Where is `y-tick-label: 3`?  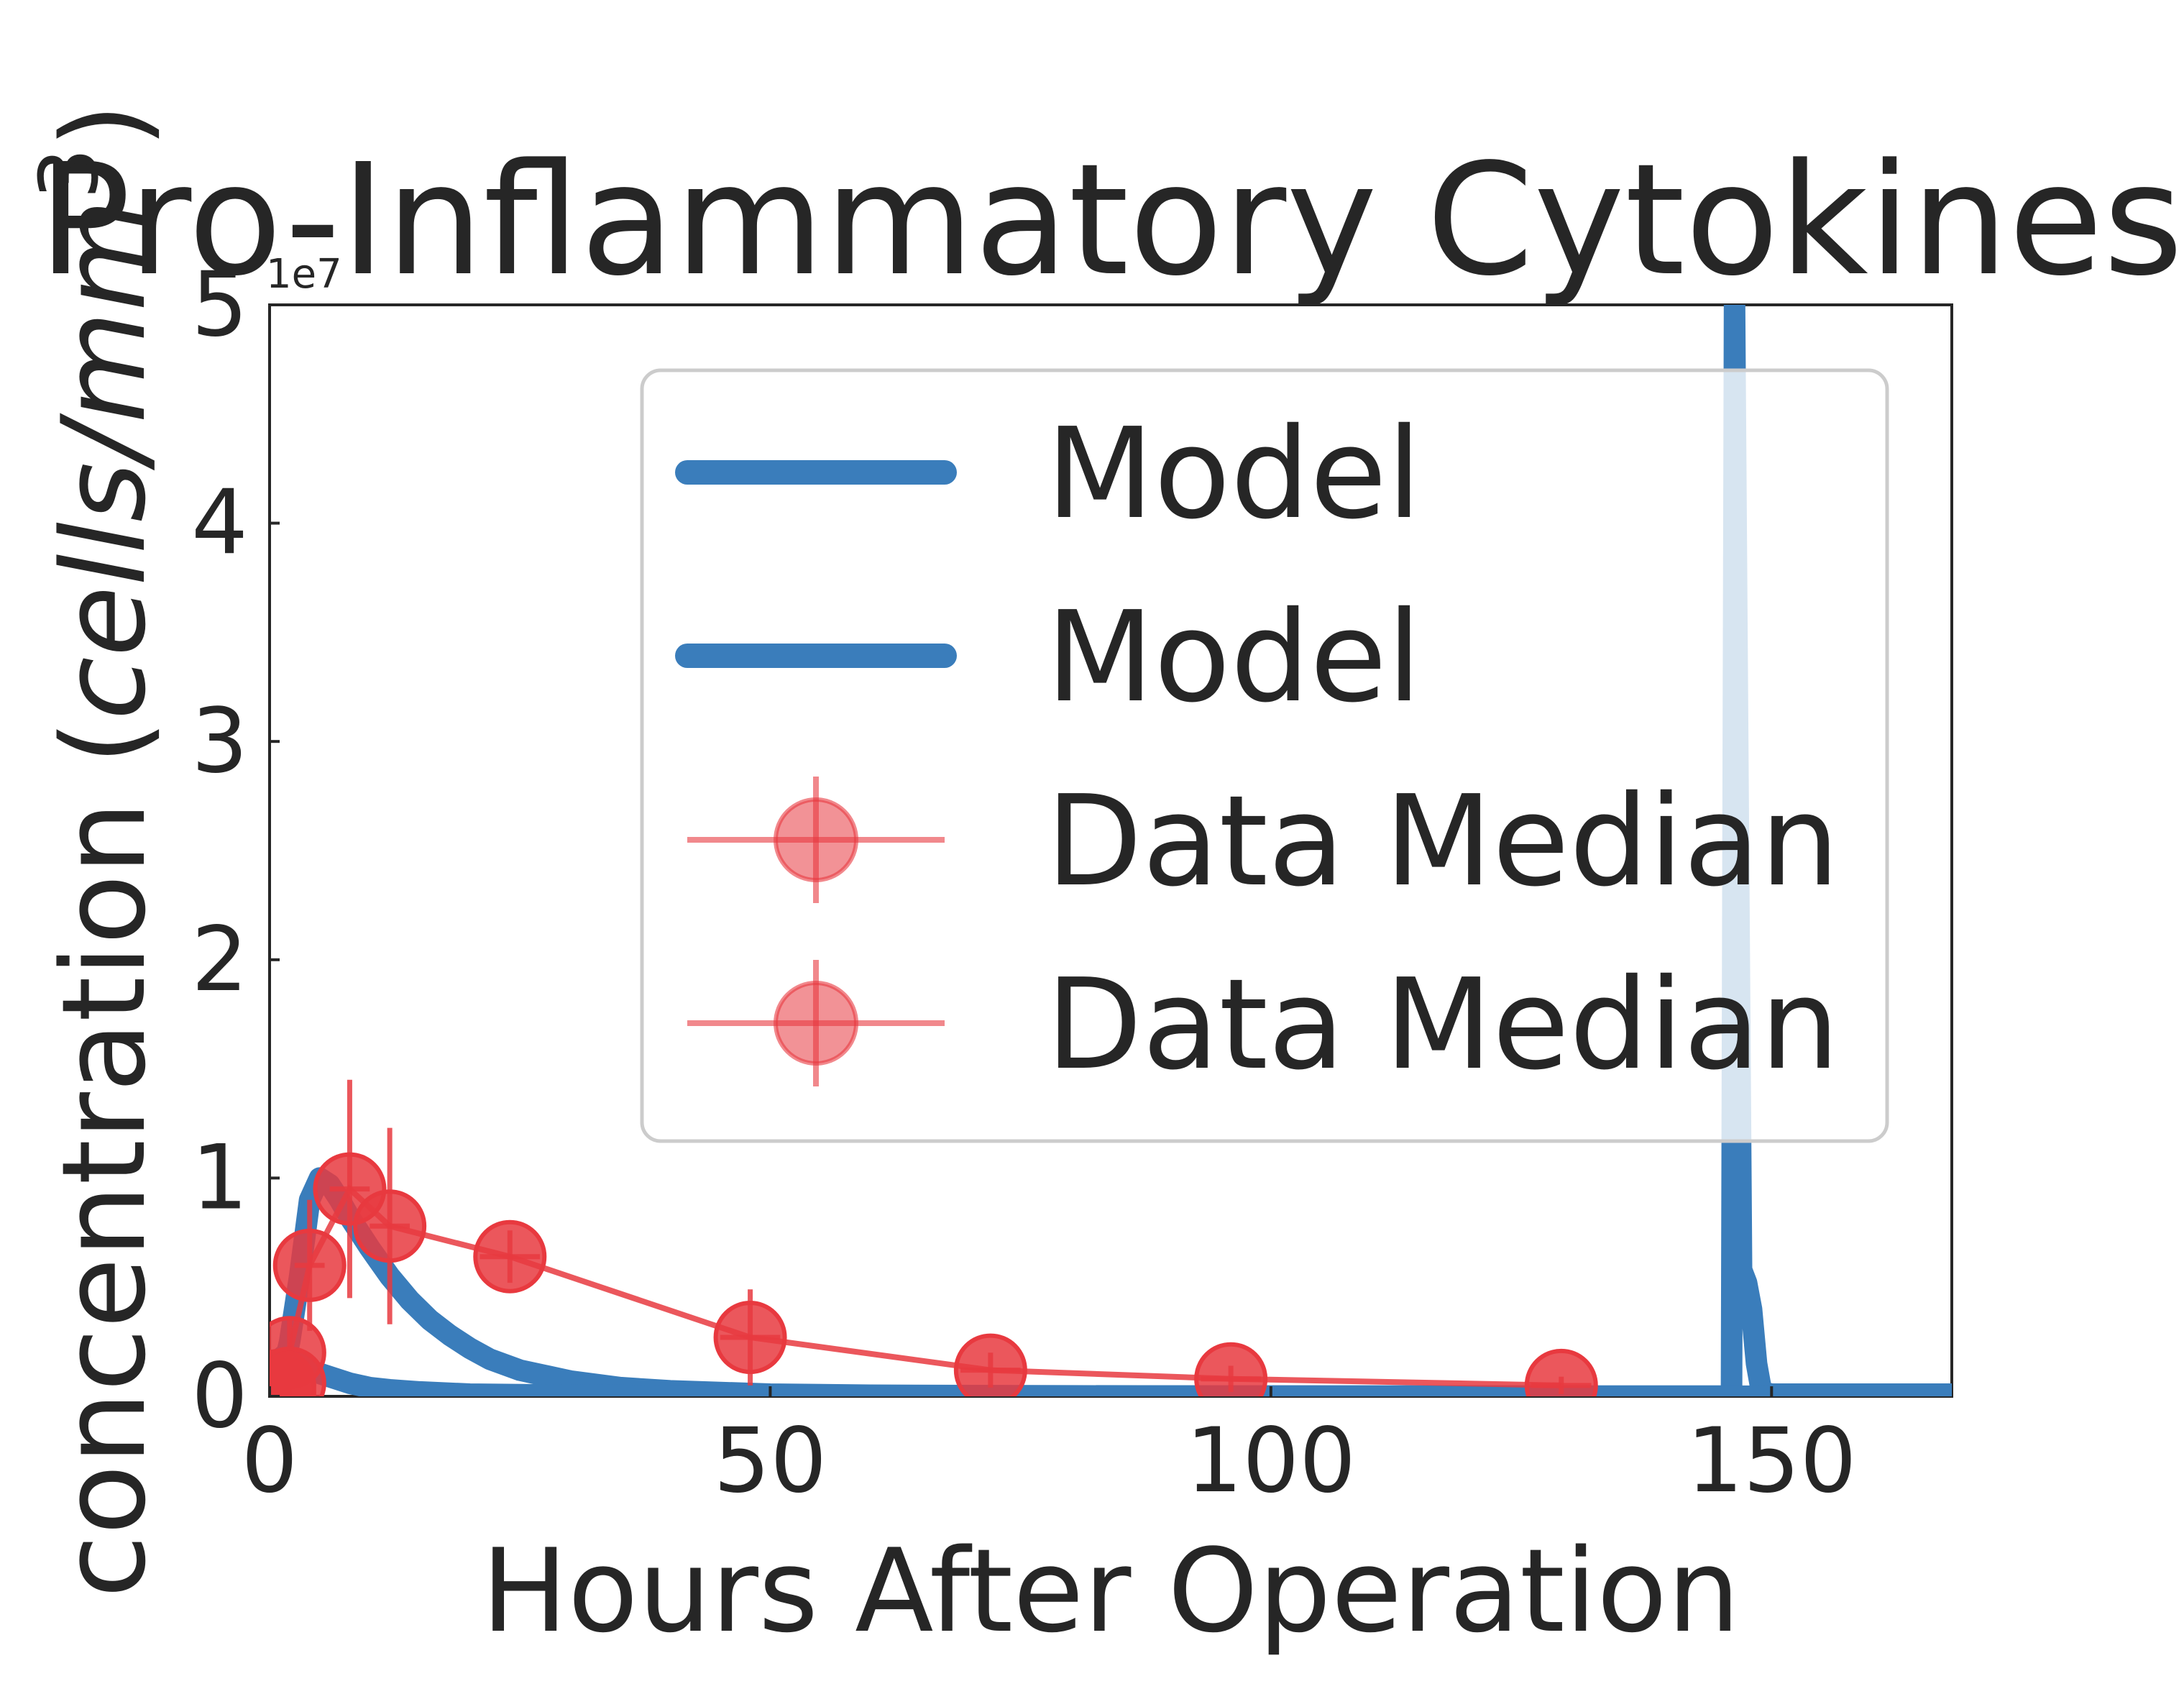 y-tick-label: 3 is located at coordinates (219, 741).